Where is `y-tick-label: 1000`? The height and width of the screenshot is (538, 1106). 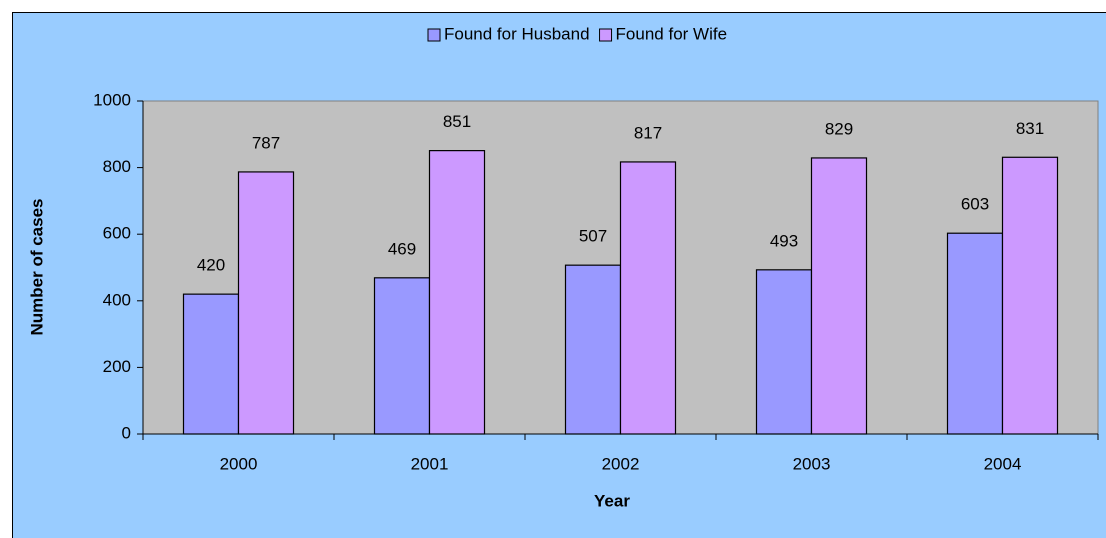 y-tick-label: 1000 is located at coordinates (112, 99).